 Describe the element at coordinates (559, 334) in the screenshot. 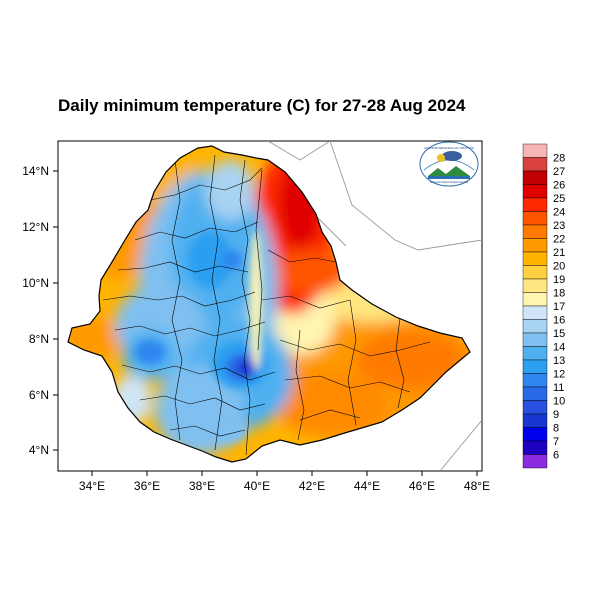

I see `colorbar-label: 15` at that location.